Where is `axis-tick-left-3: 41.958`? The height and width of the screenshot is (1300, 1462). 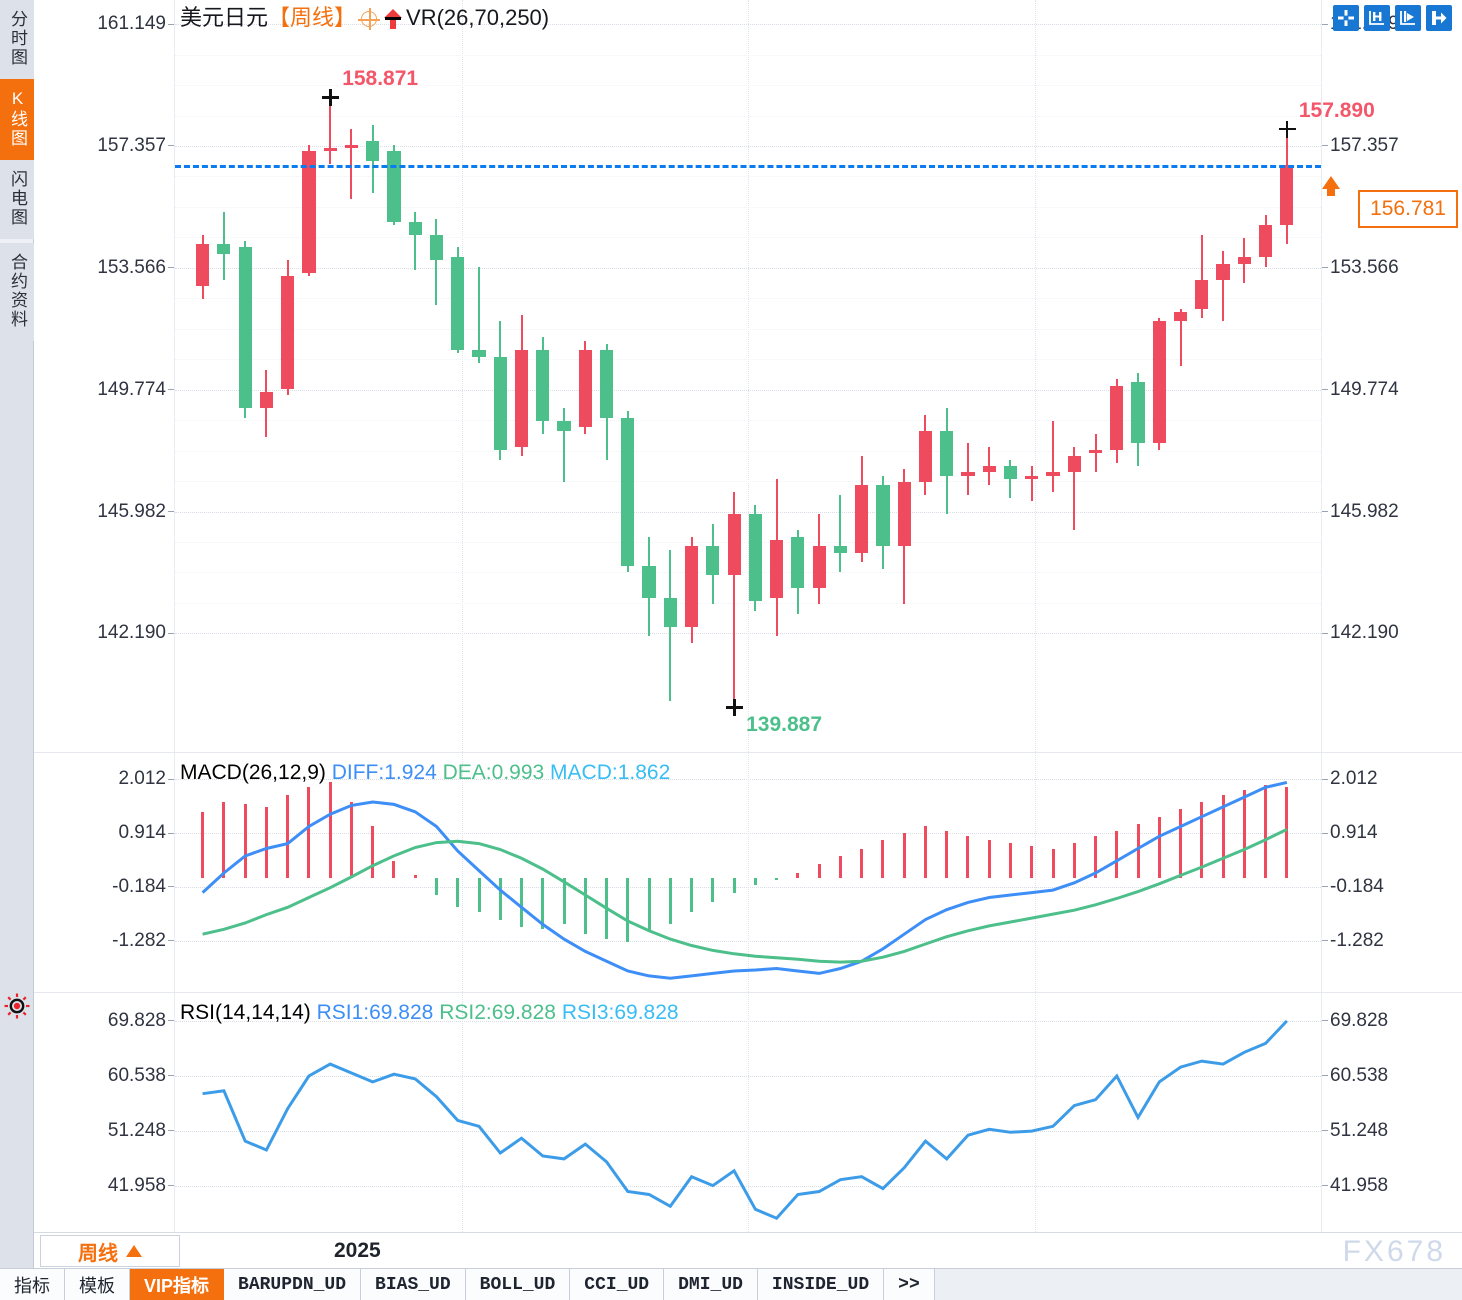 axis-tick-left-3: 41.958 is located at coordinates (141, 1185).